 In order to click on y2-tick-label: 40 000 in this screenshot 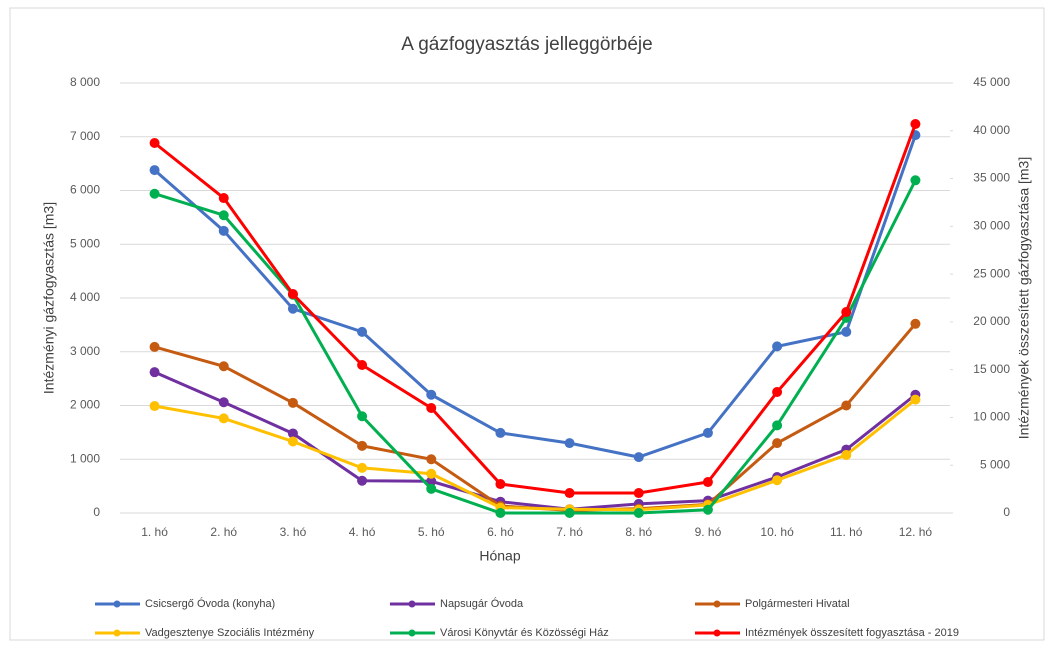, I will do `click(991, 130)`.